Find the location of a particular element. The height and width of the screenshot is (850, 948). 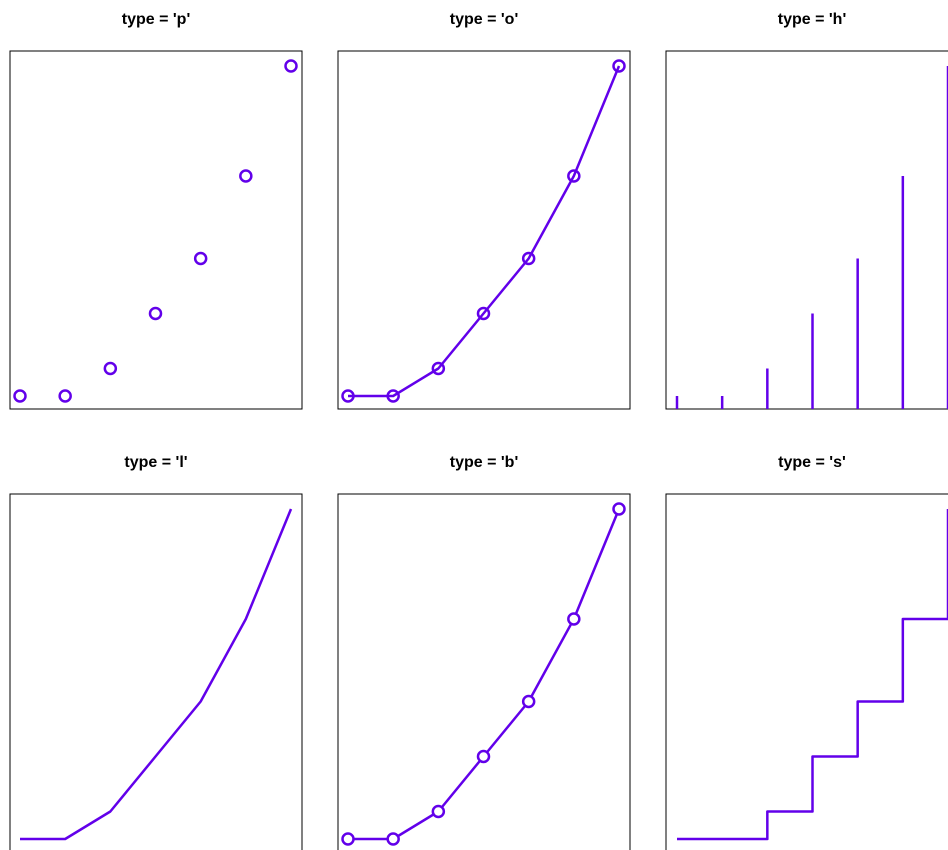

marks-s is located at coordinates (812, 675).